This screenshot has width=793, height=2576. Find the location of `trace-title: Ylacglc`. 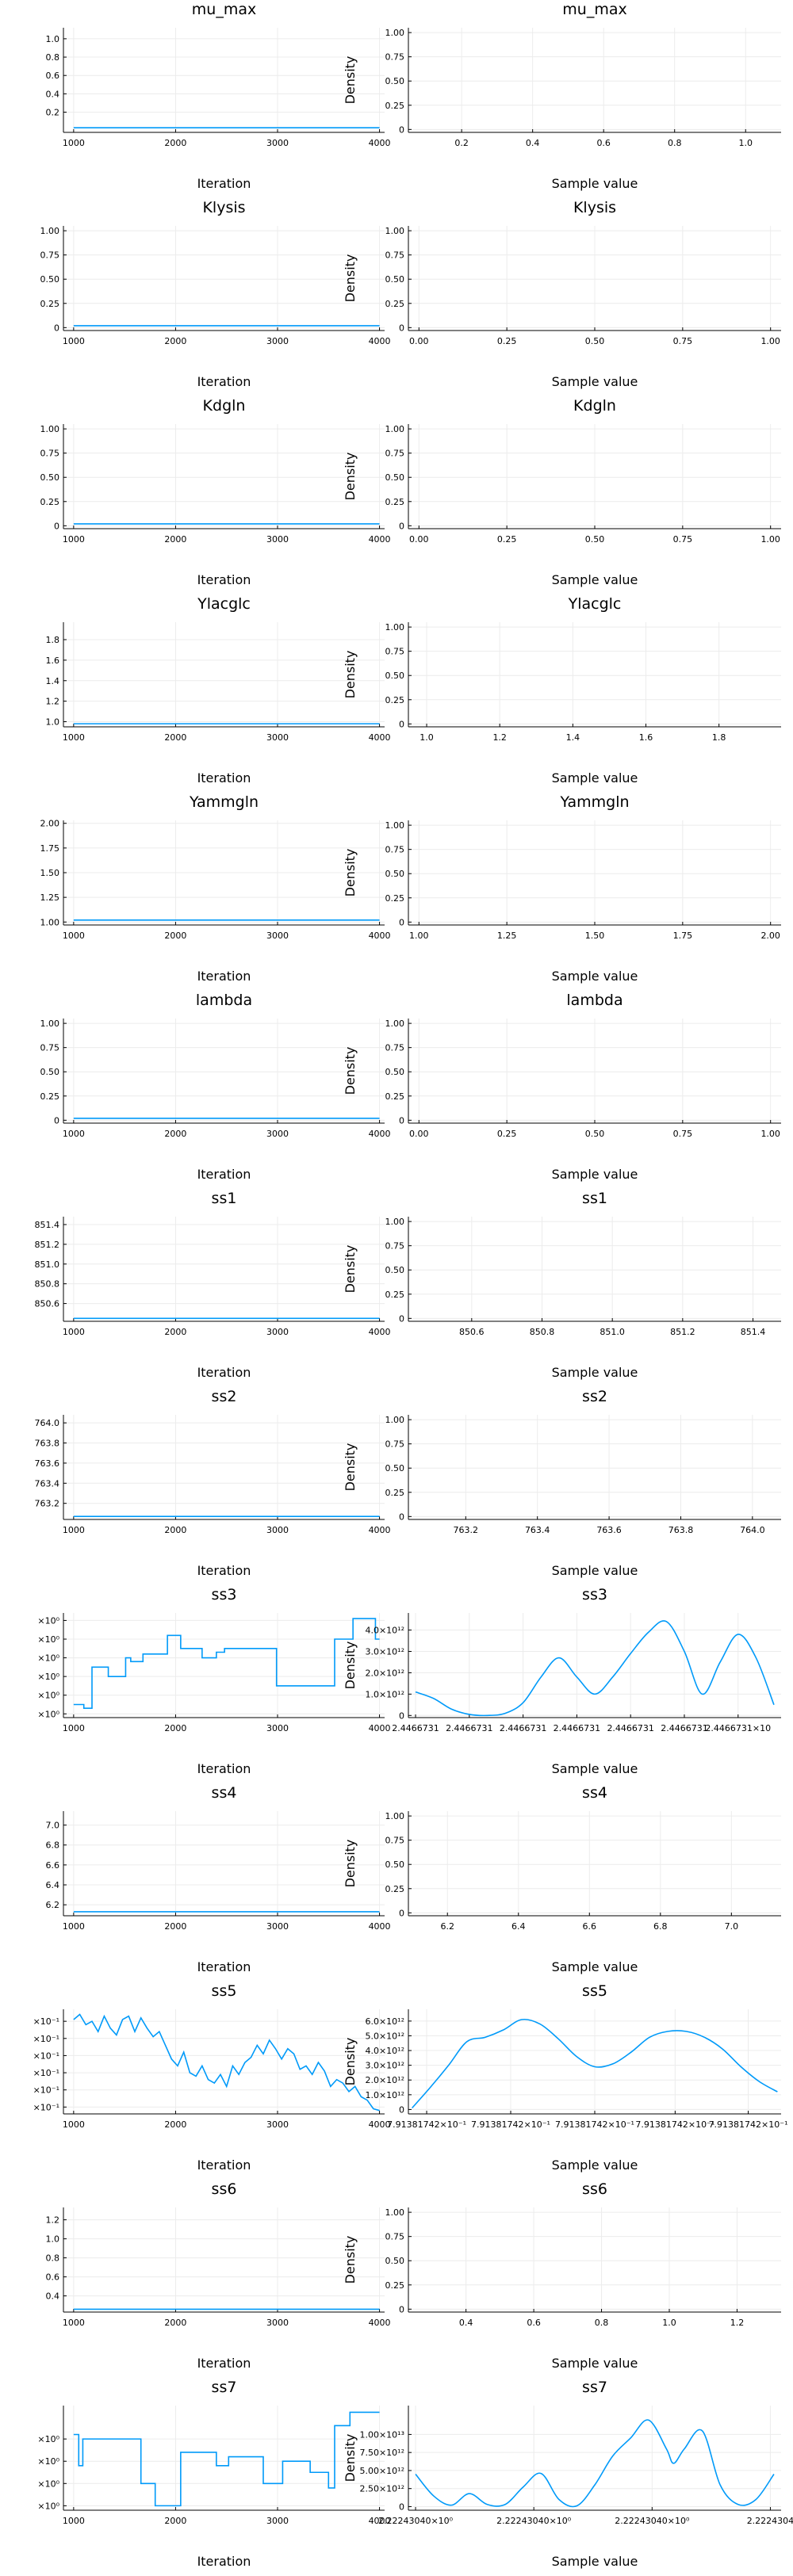

trace-title: Ylacglc is located at coordinates (224, 604).